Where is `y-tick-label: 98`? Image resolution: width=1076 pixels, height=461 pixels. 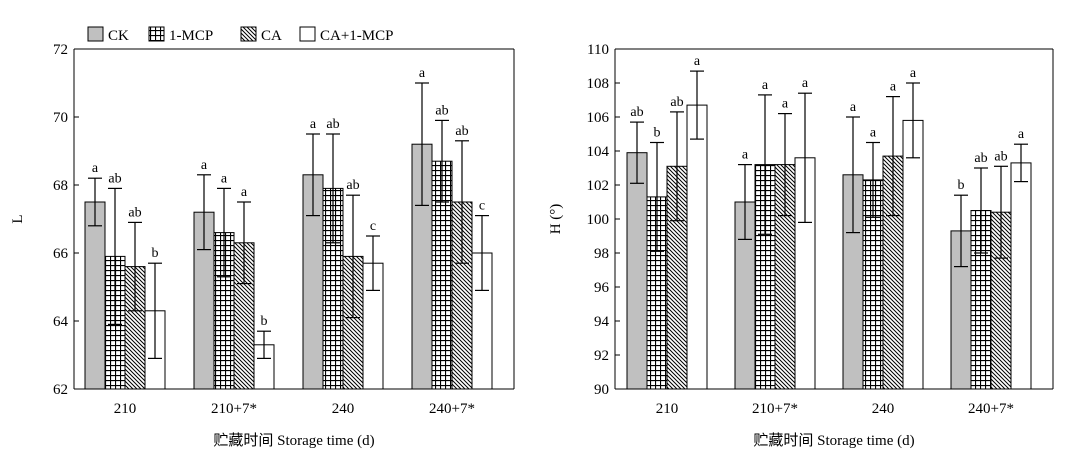 y-tick-label: 98 is located at coordinates (601, 254).